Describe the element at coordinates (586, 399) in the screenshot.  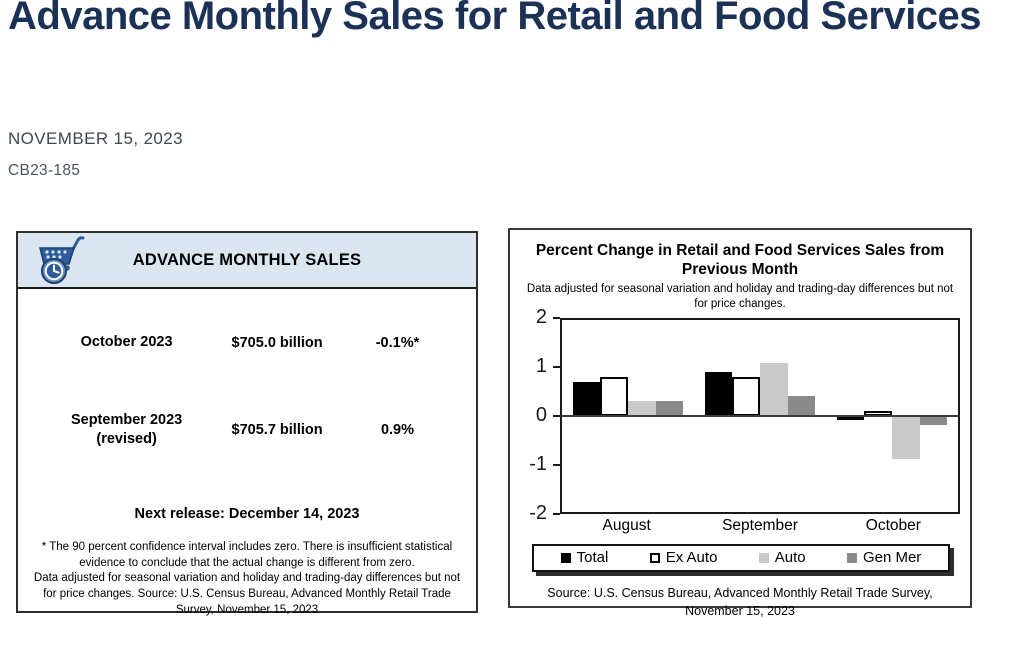
I see `bar-total-august` at that location.